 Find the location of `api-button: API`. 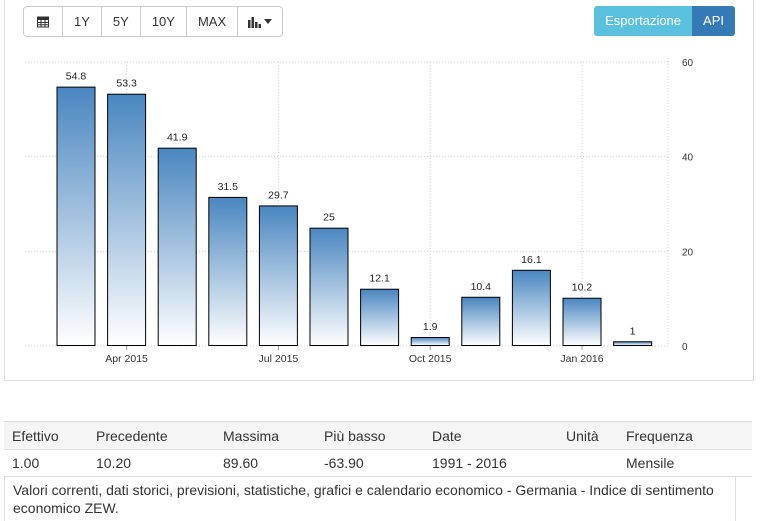

api-button: API is located at coordinates (713, 21).